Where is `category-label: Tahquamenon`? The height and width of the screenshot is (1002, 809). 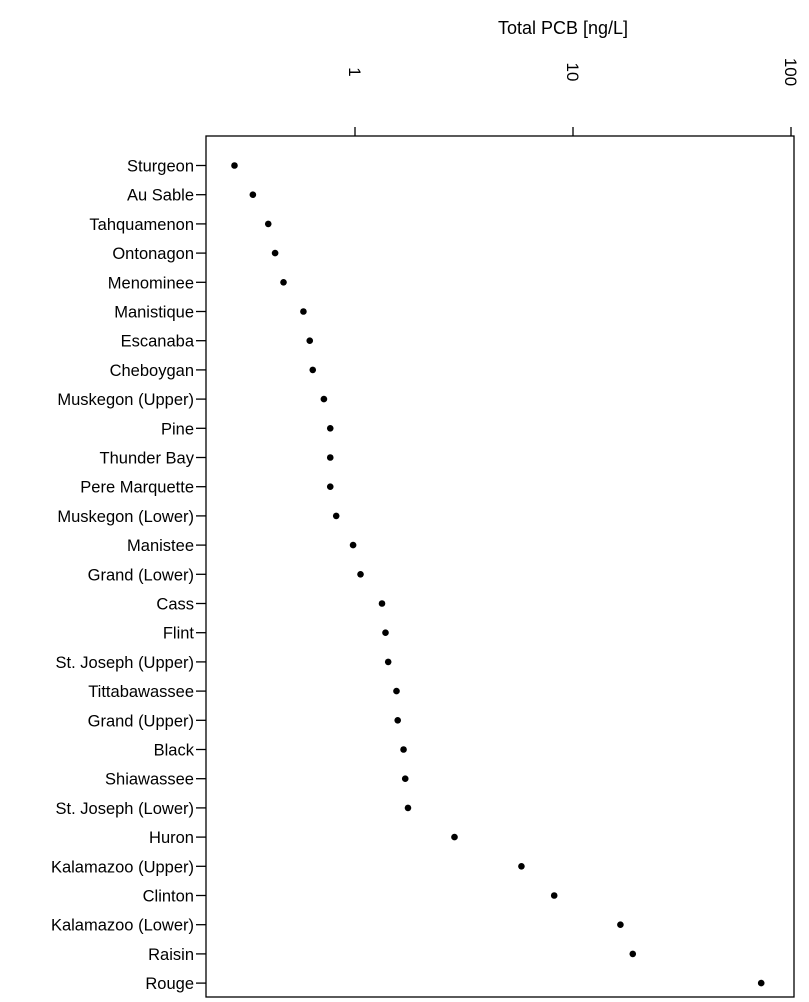
category-label: Tahquamenon is located at coordinates (141, 225).